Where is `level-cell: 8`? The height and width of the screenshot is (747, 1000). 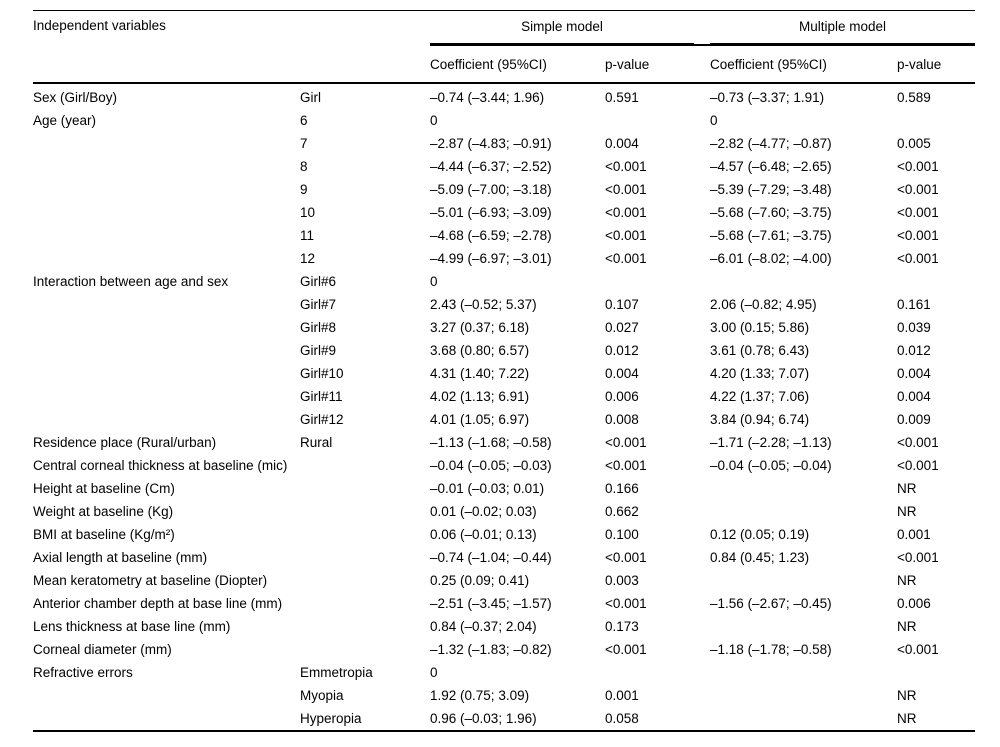
level-cell: 8 is located at coordinates (304, 166).